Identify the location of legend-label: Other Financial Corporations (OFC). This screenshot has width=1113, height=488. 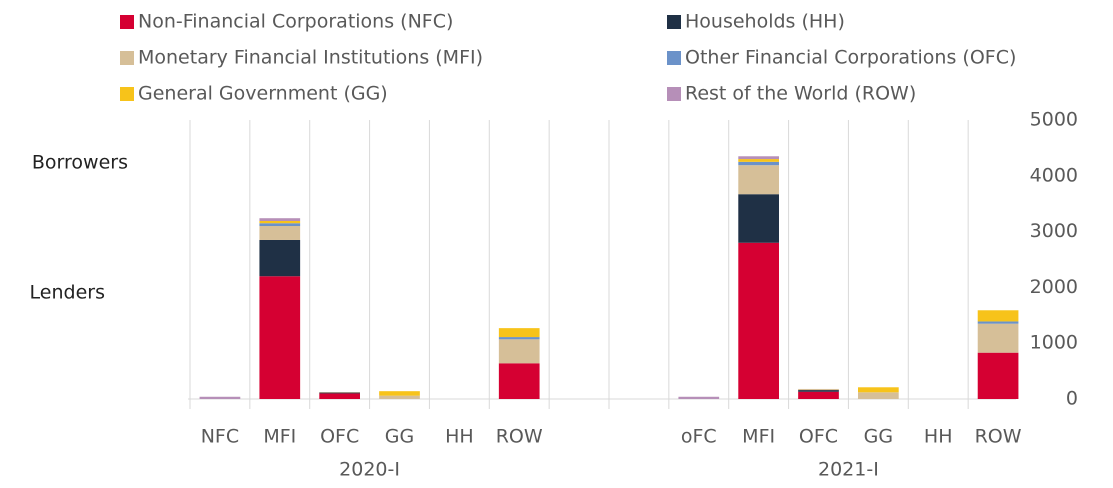
(850, 58).